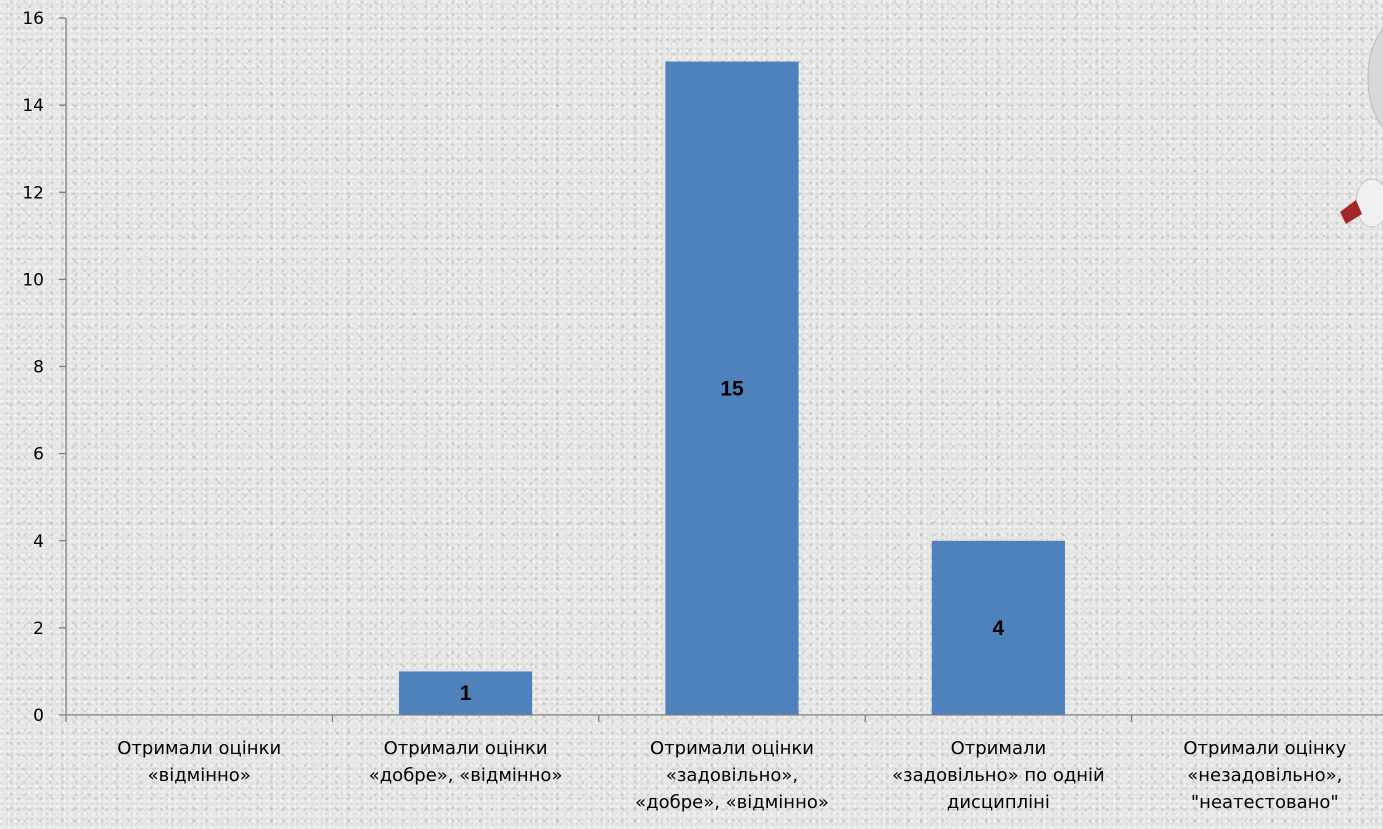 Image resolution: width=1383 pixels, height=829 pixels. What do you see at coordinates (33, 106) in the screenshot?
I see `y-tick-label: 14` at bounding box center [33, 106].